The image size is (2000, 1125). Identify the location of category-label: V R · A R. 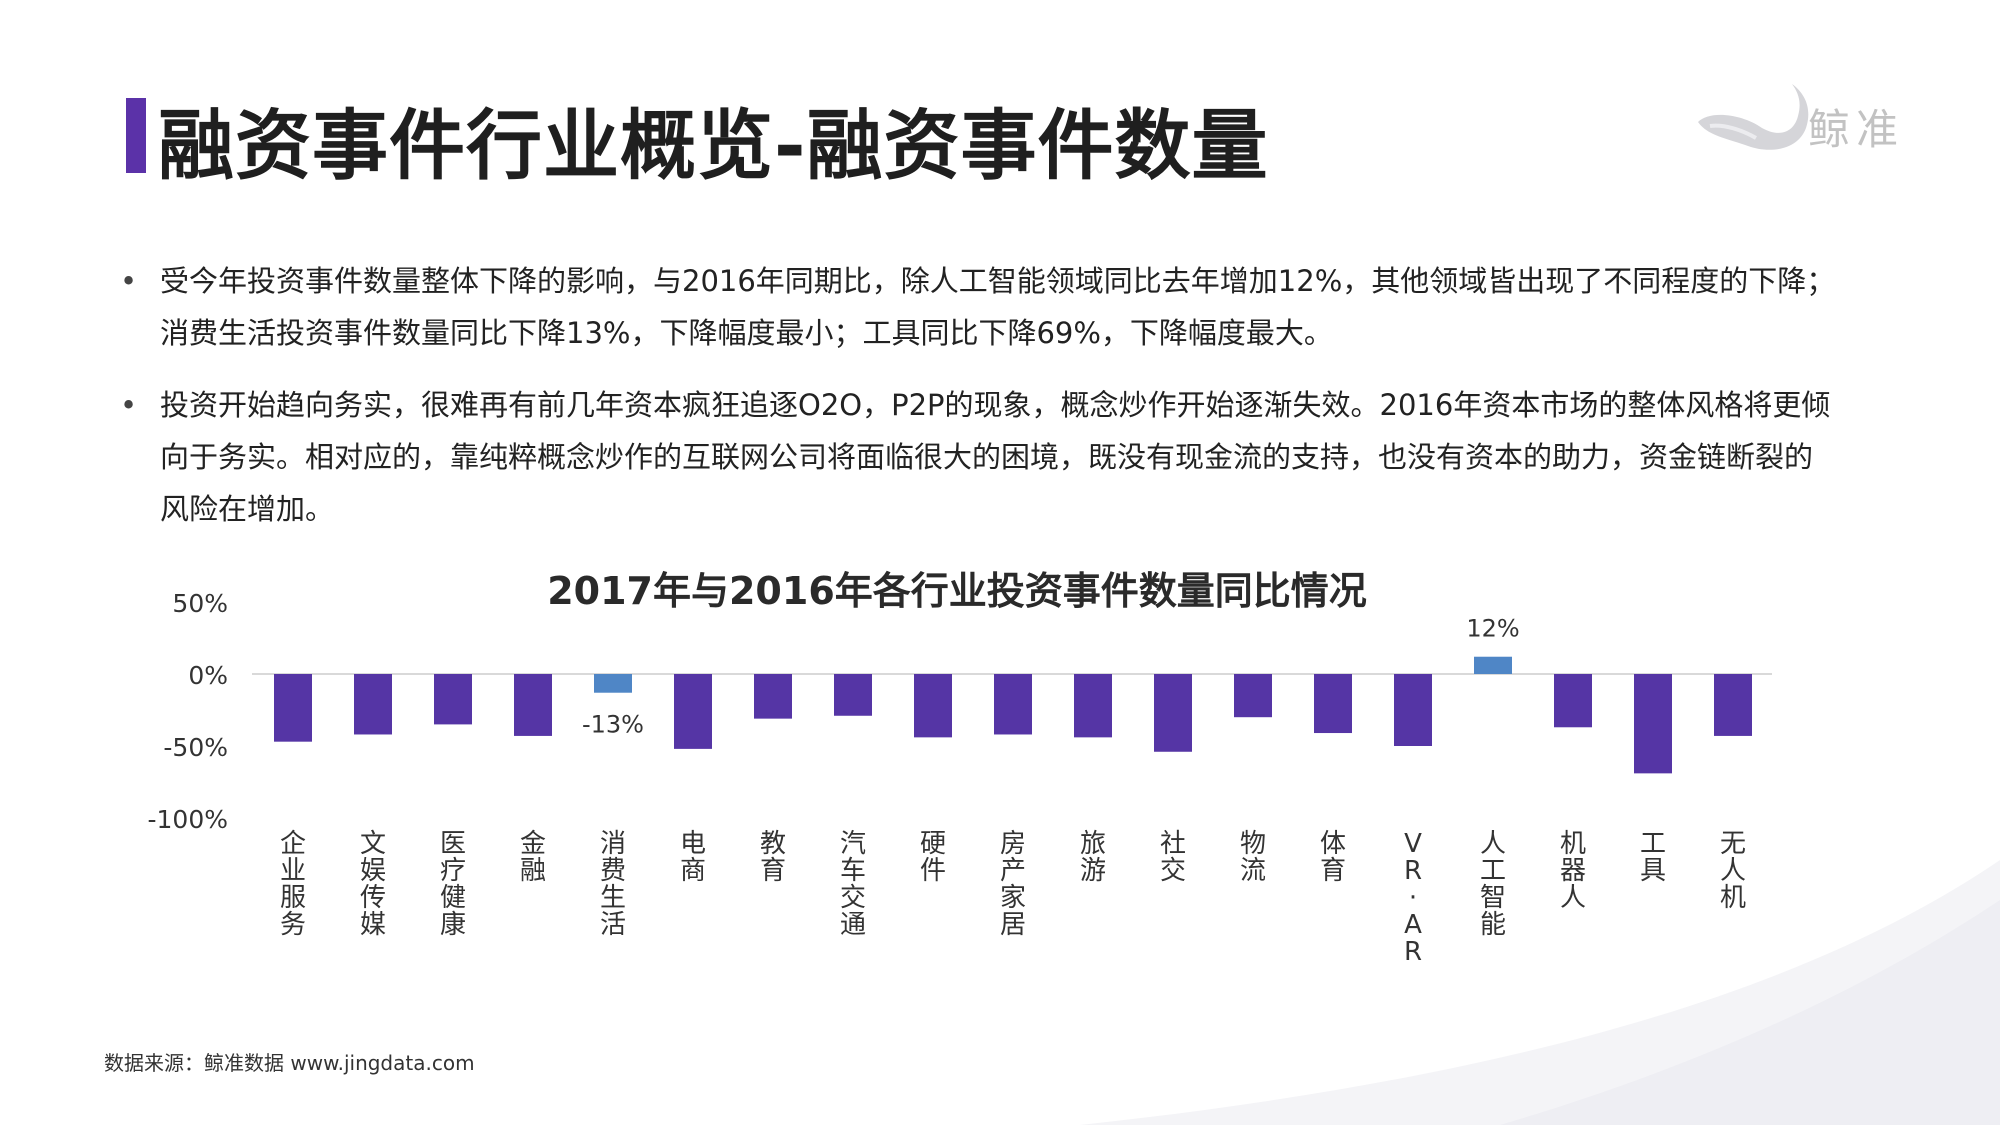
(1413, 898).